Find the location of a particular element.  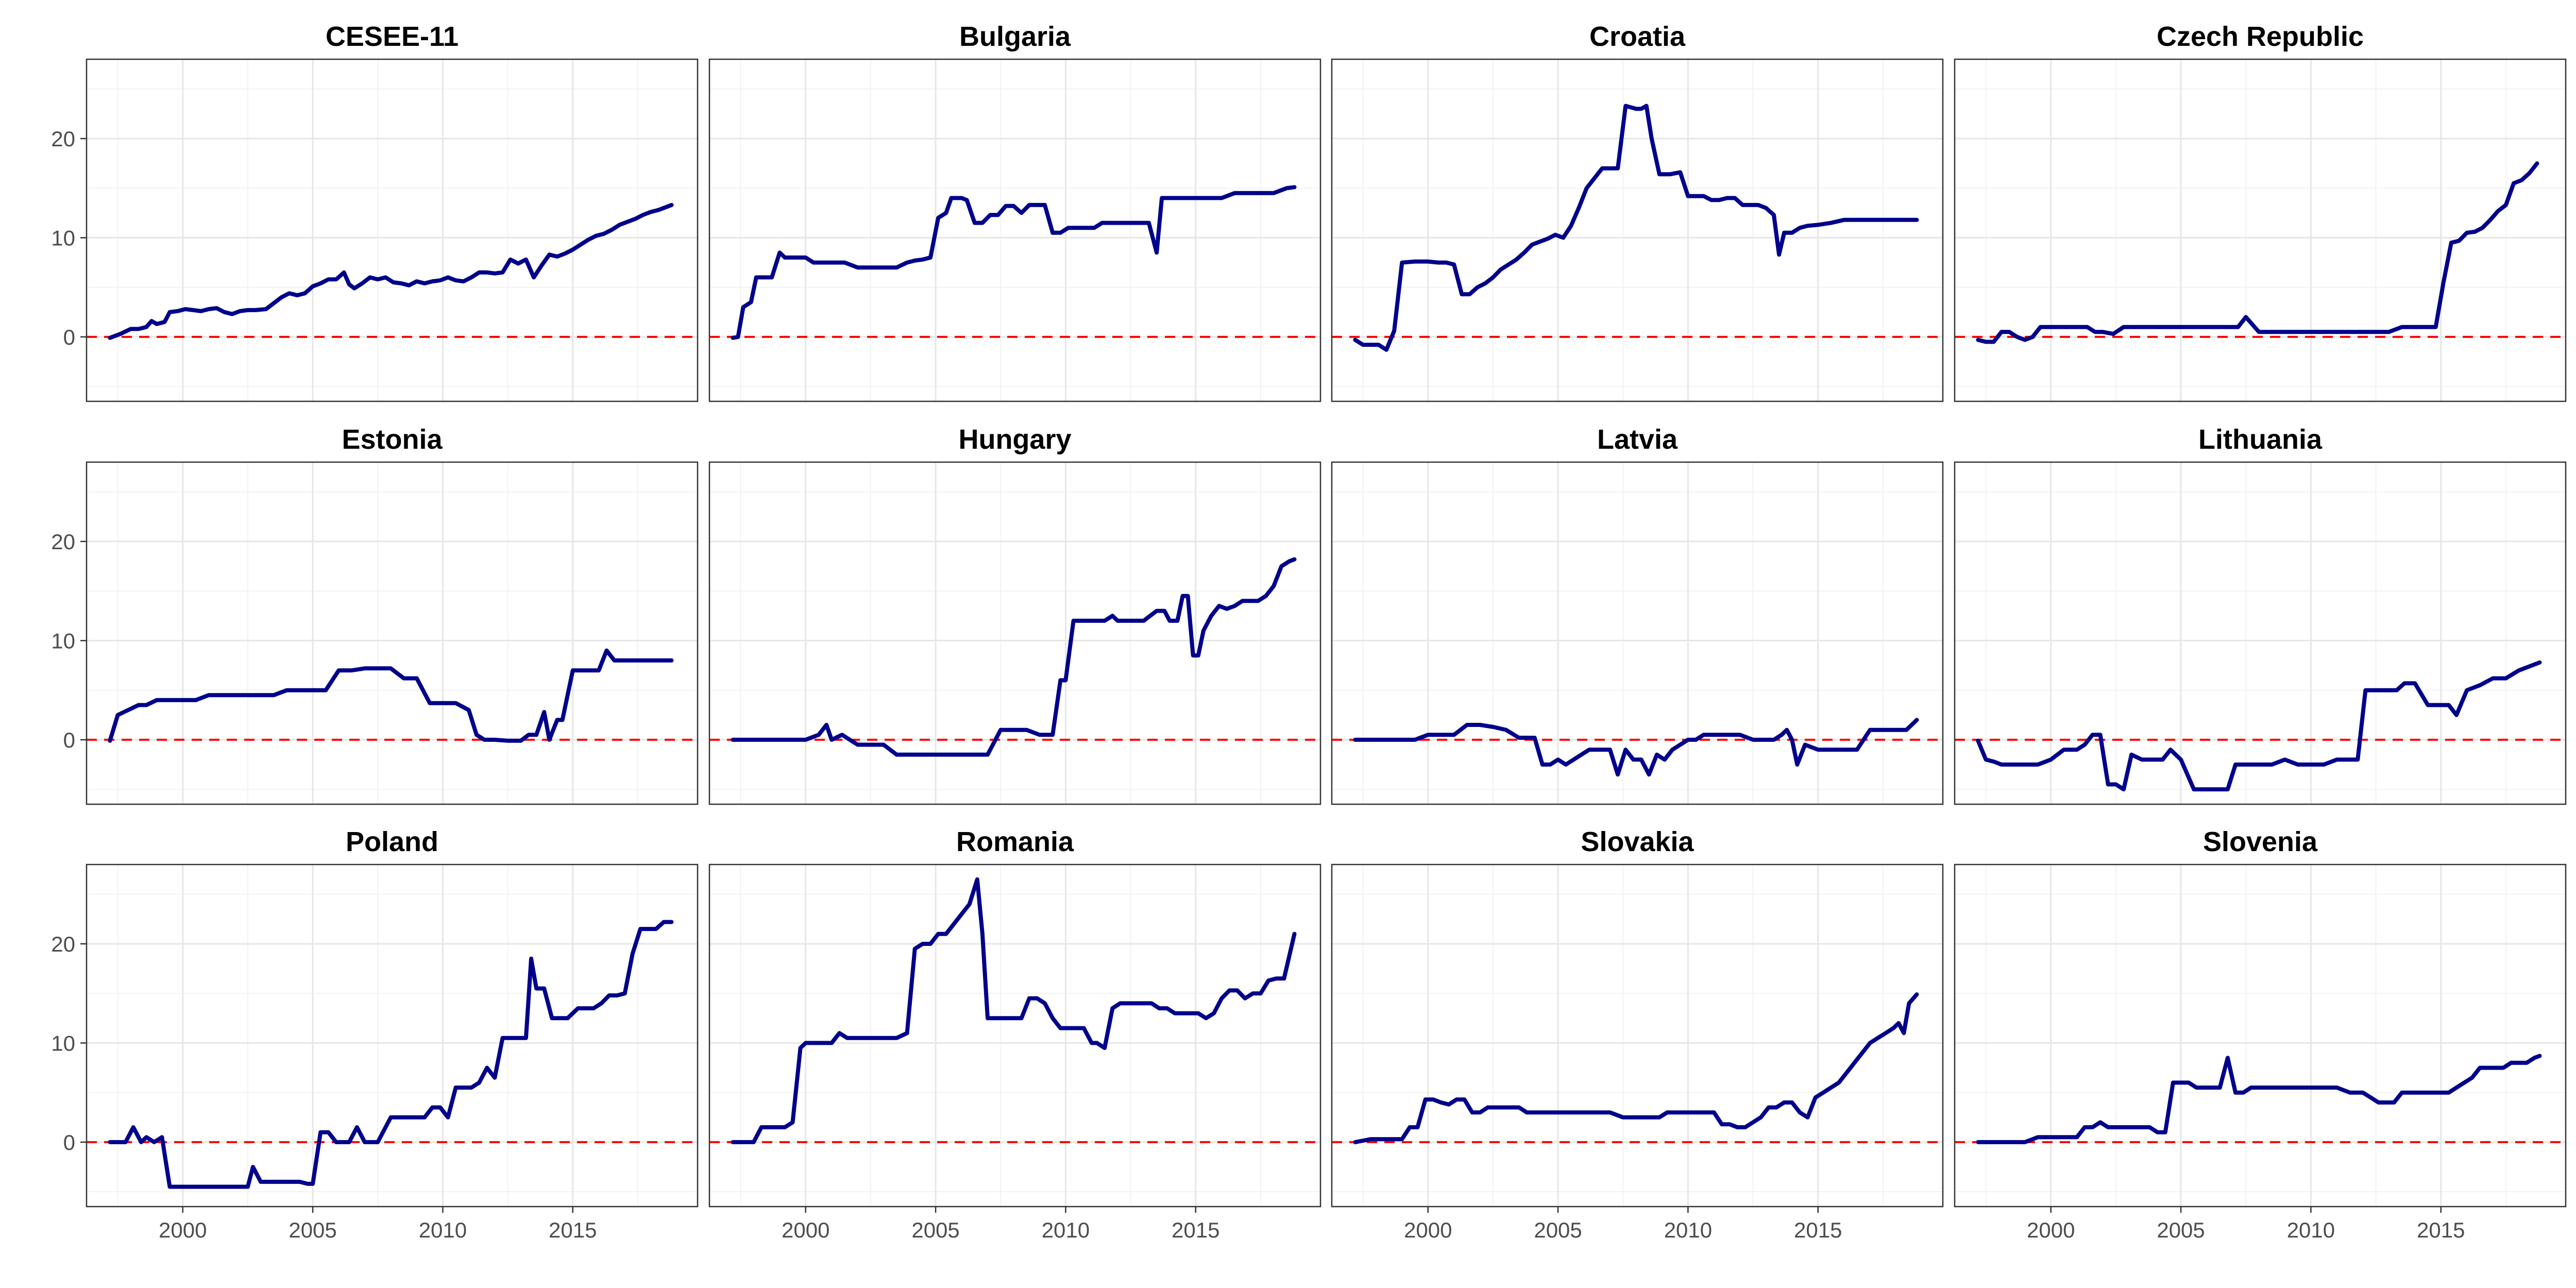

panel-romania: Romania 2000 2005 2010 2015 is located at coordinates (1014, 1034).